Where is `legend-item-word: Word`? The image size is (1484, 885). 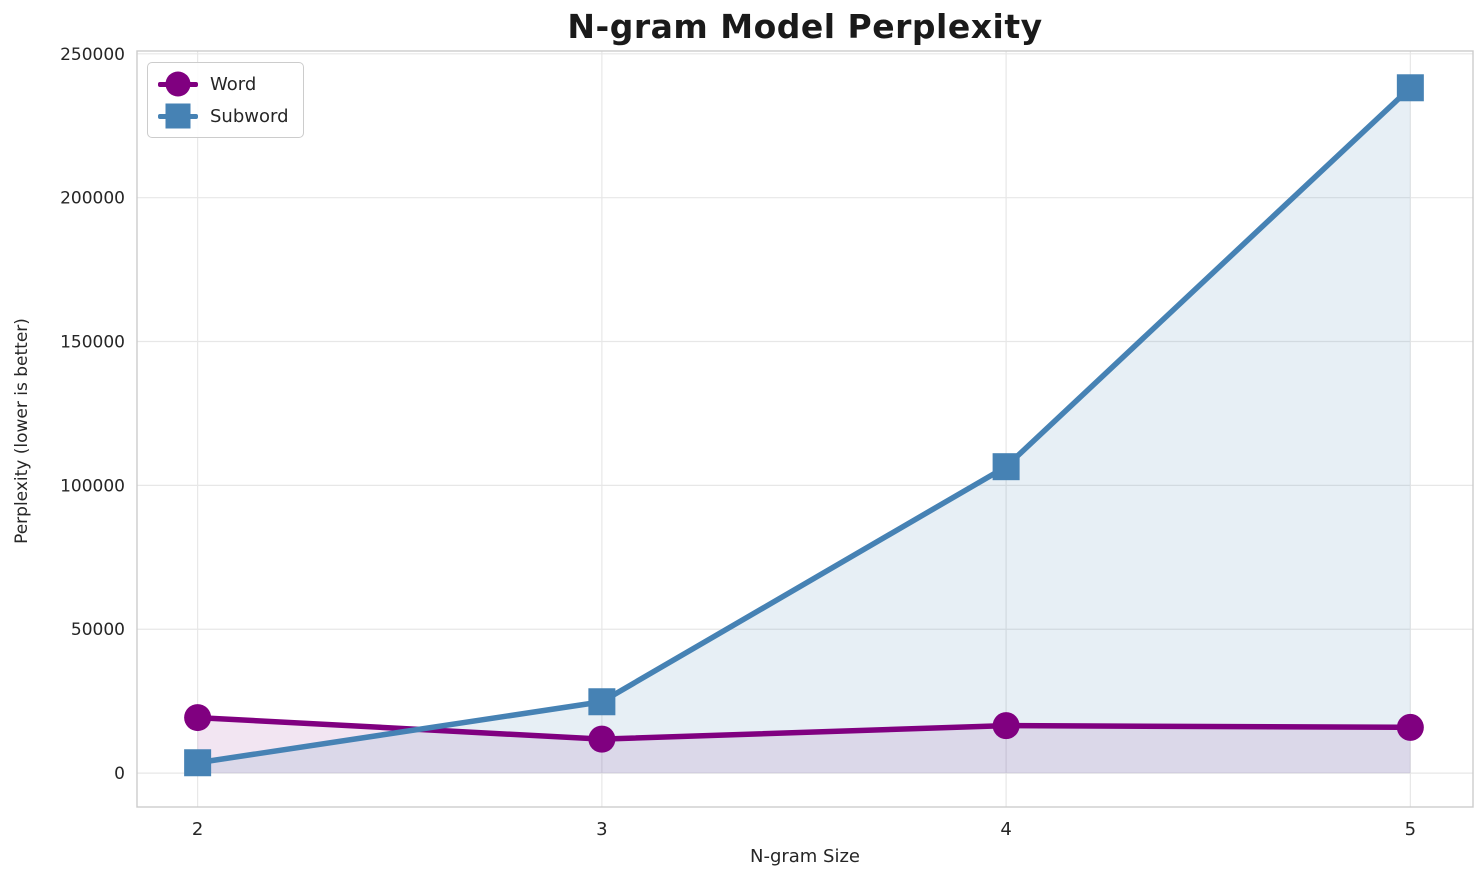
legend-item-word: Word is located at coordinates (223, 84).